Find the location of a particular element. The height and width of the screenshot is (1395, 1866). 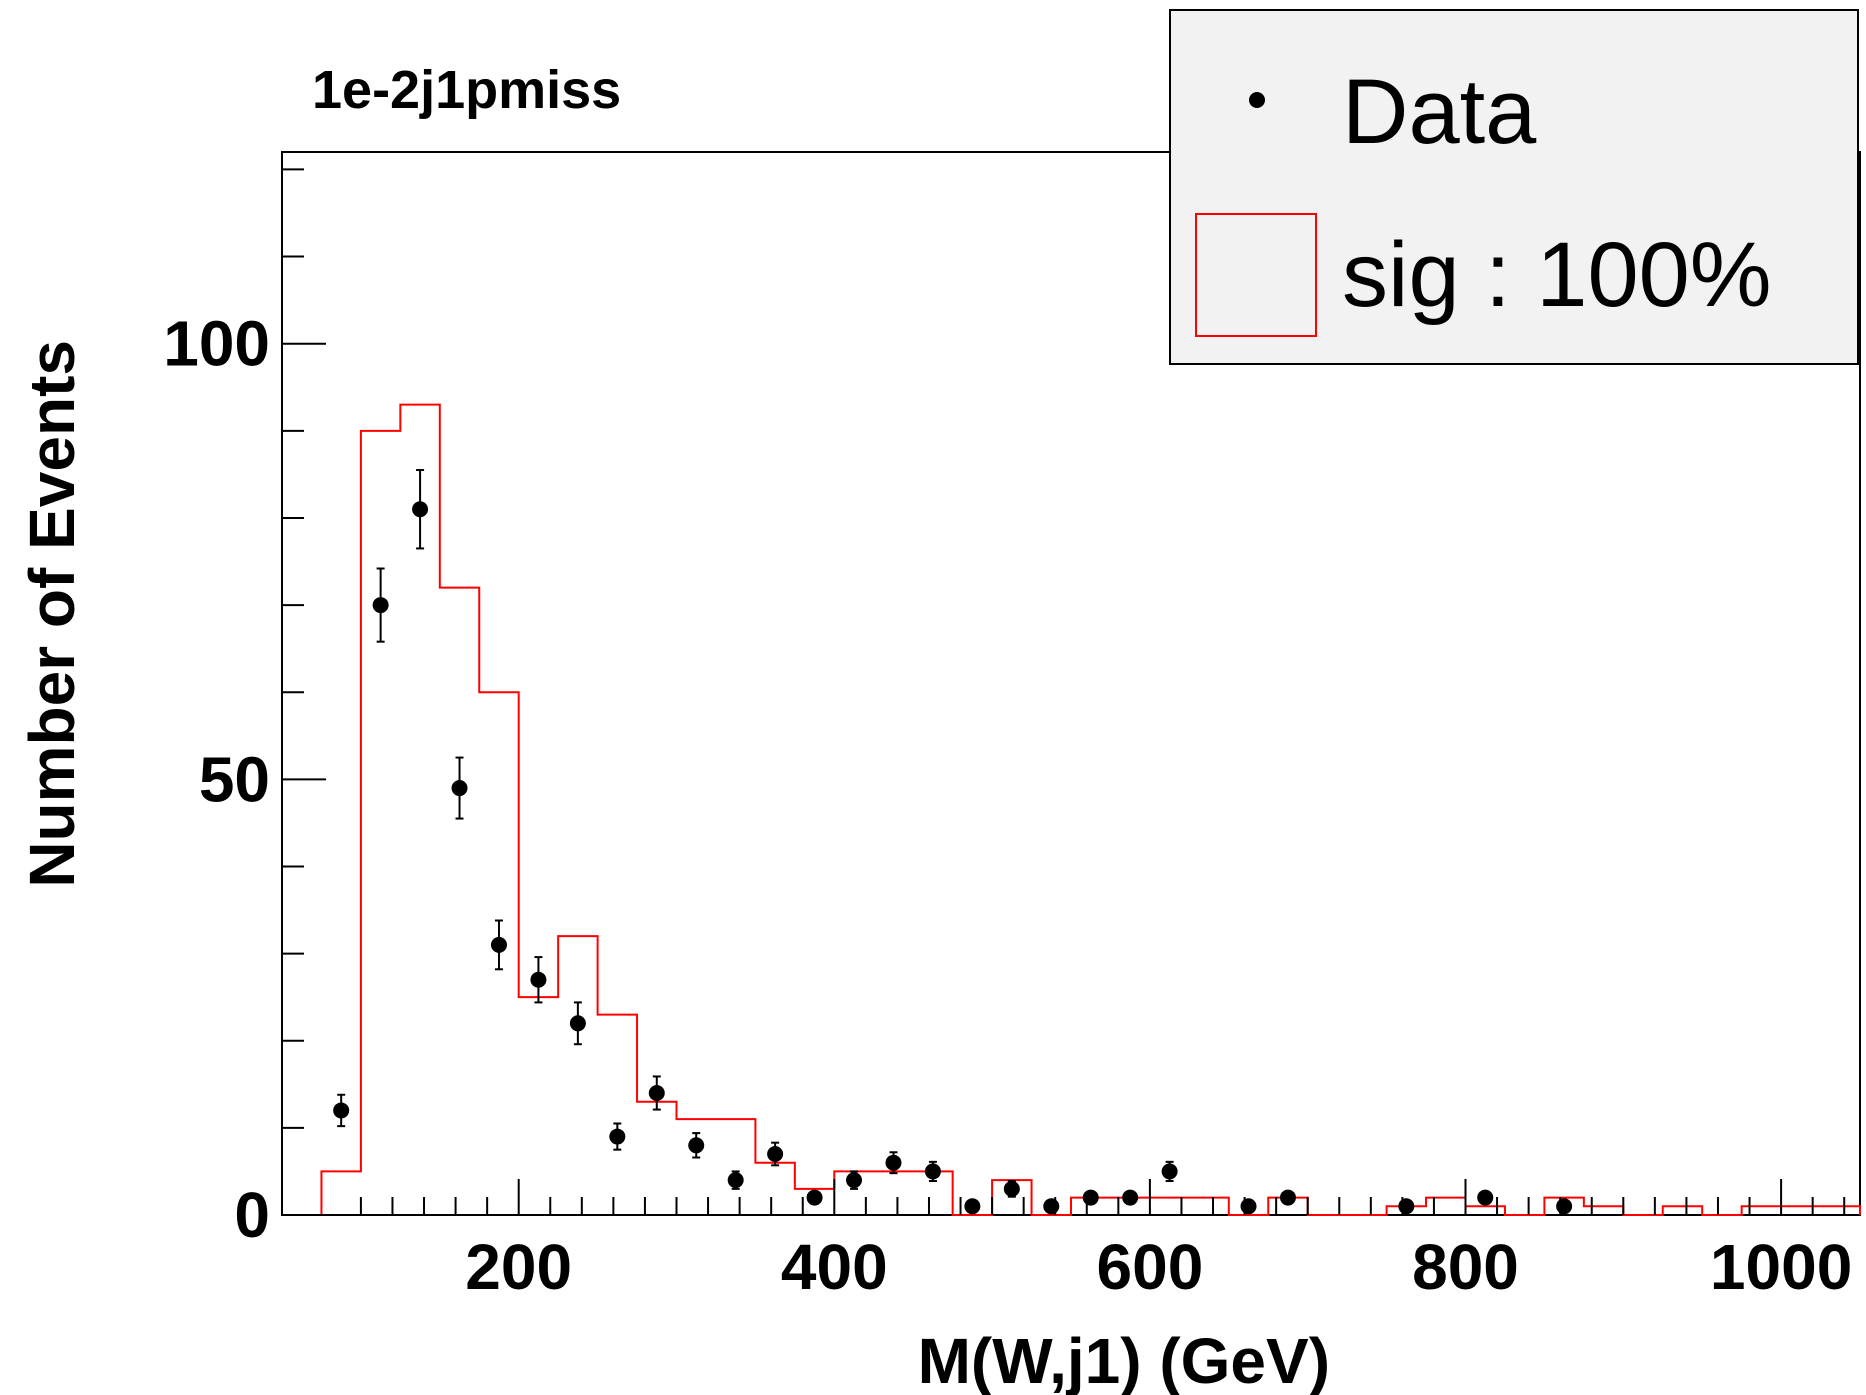

x-tick-label: 400 is located at coordinates (834, 1267).